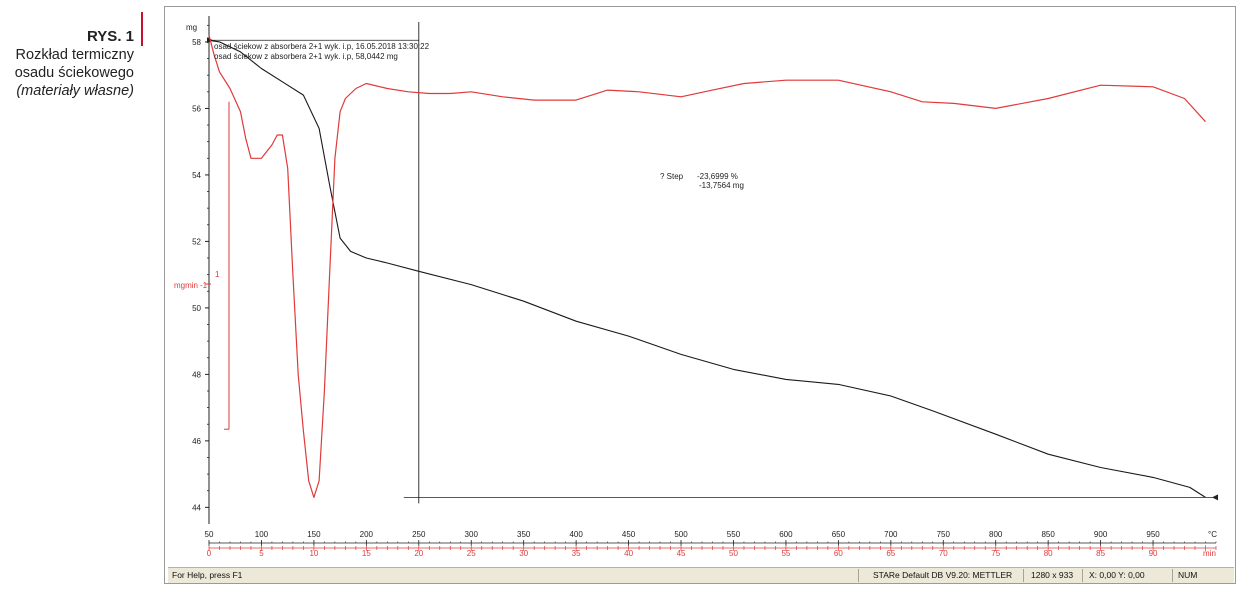 This screenshot has height=591, width=1244. What do you see at coordinates (196, 441) in the screenshot?
I see `y-tick-label: 46` at bounding box center [196, 441].